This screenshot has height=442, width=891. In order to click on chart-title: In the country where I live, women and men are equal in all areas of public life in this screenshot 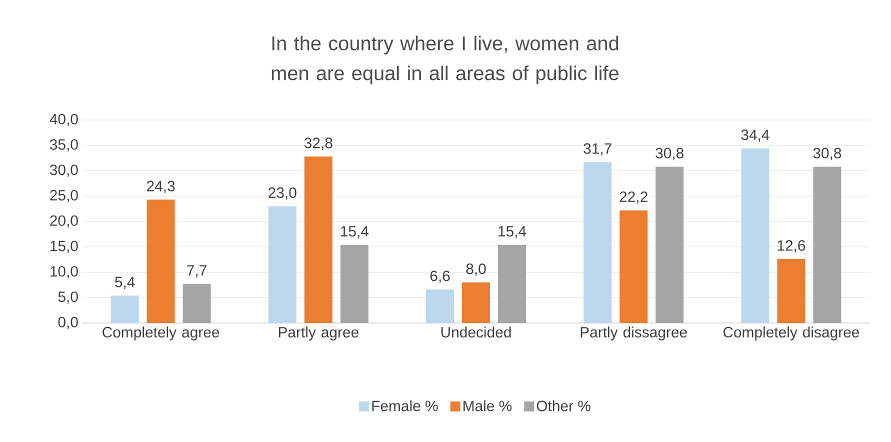, I will do `click(445, 60)`.